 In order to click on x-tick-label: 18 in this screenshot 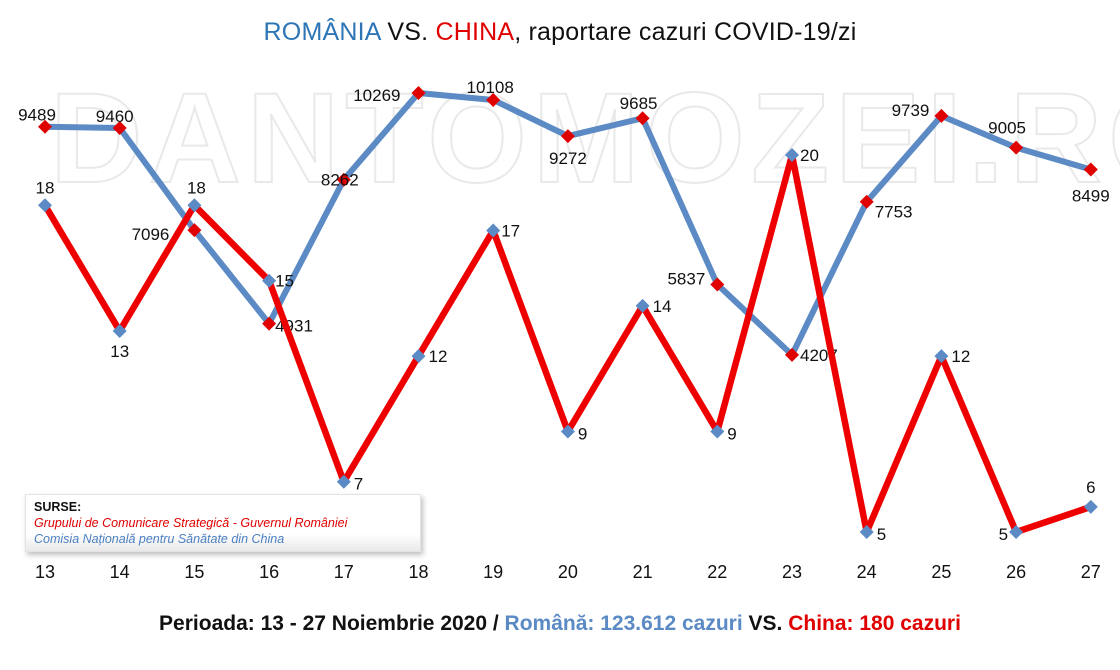, I will do `click(418, 572)`.